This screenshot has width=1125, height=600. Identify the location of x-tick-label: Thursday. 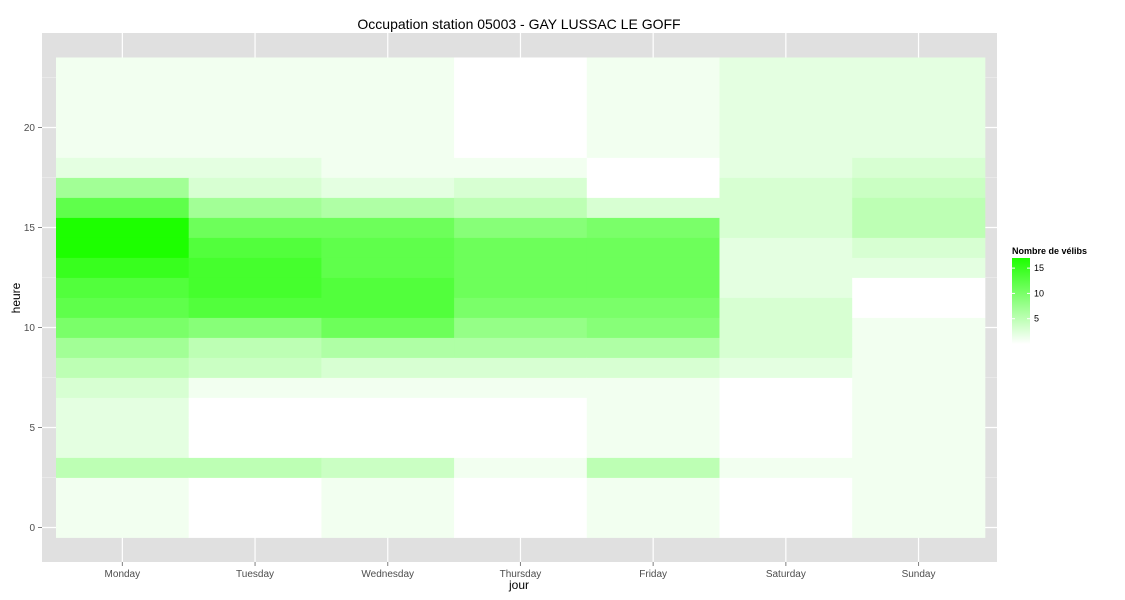
(521, 574).